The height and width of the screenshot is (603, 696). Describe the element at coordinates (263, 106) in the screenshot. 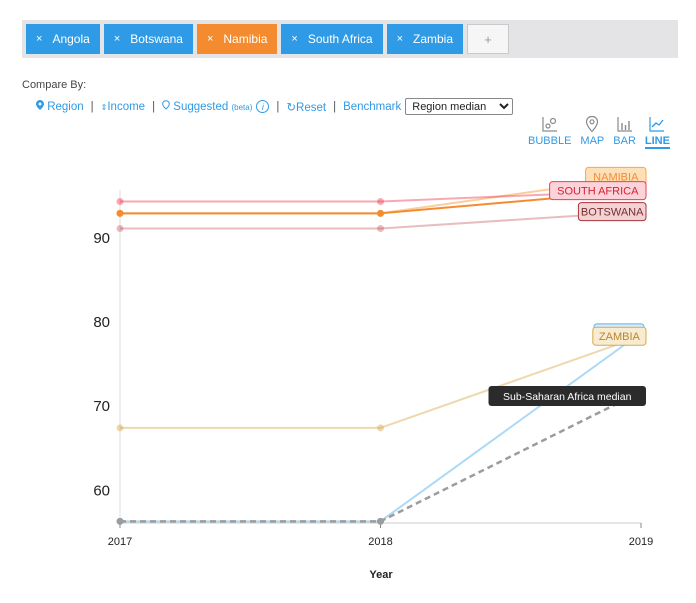

I see `info-icon: i` at that location.